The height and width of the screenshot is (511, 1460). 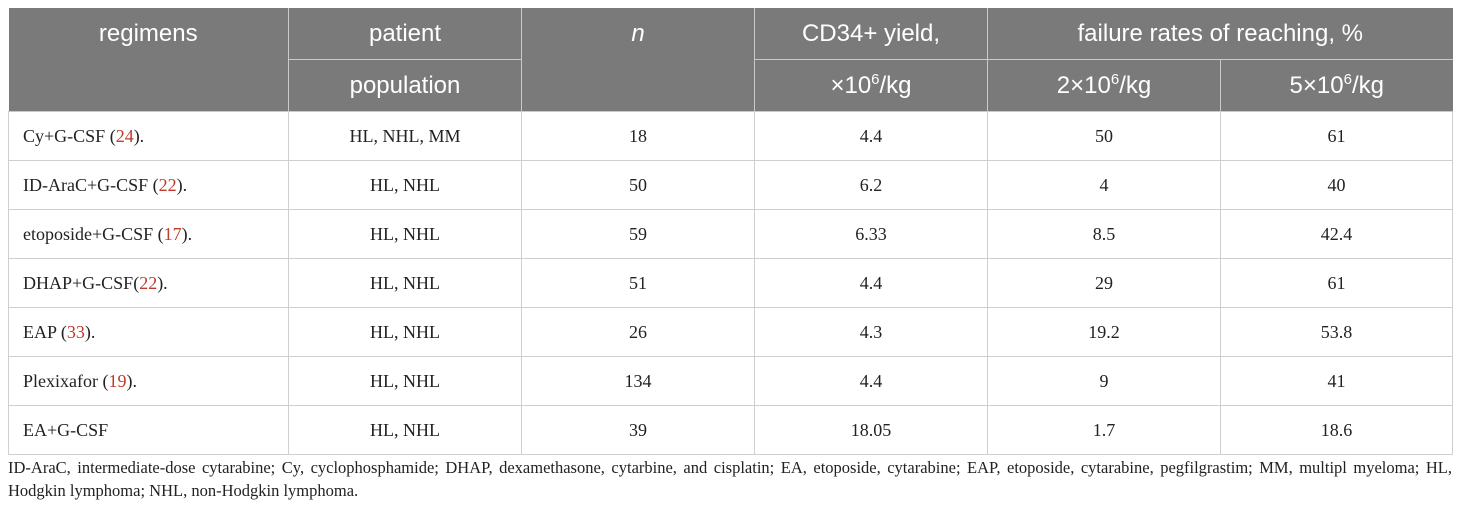 I want to click on cell-regimen: Cy+G-CSF (24)., so click(x=148, y=136).